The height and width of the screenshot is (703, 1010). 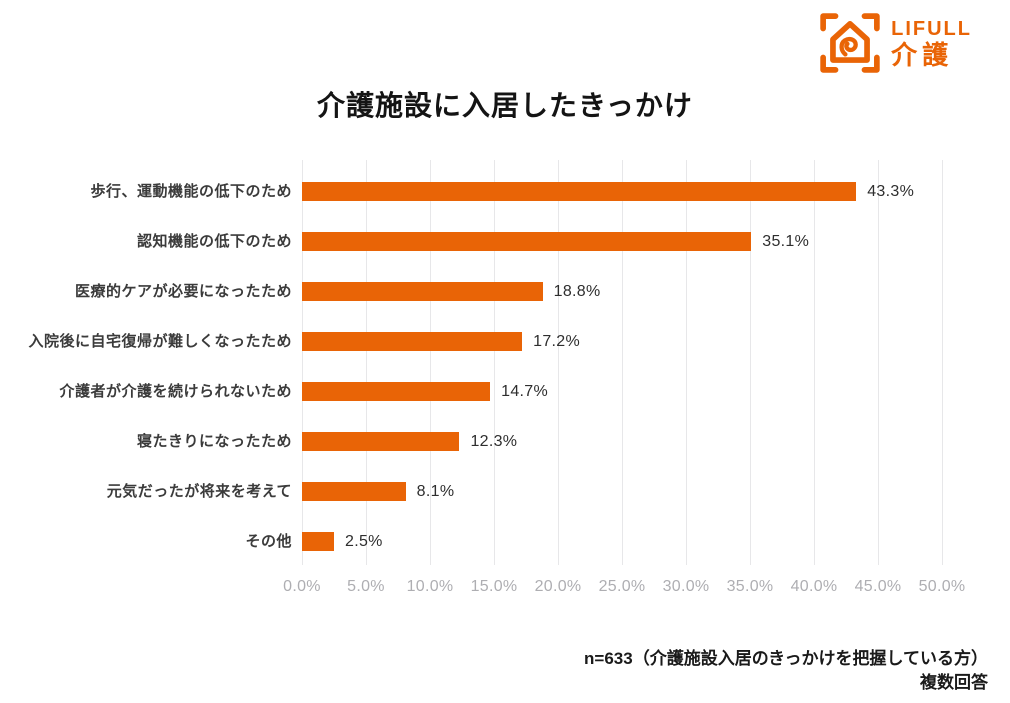 I want to click on lifull-kaigo-logo: LIFULL 介護, so click(x=895, y=43).